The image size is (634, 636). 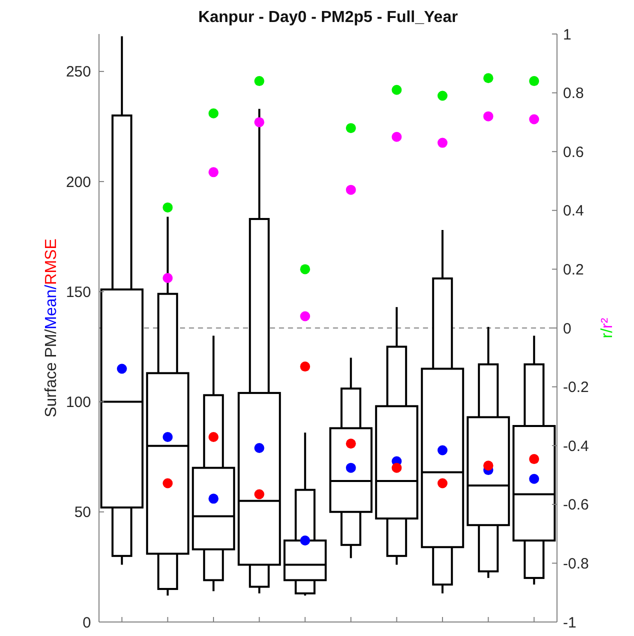 What do you see at coordinates (573, 93) in the screenshot?
I see `y2-tick-label: 0.8` at bounding box center [573, 93].